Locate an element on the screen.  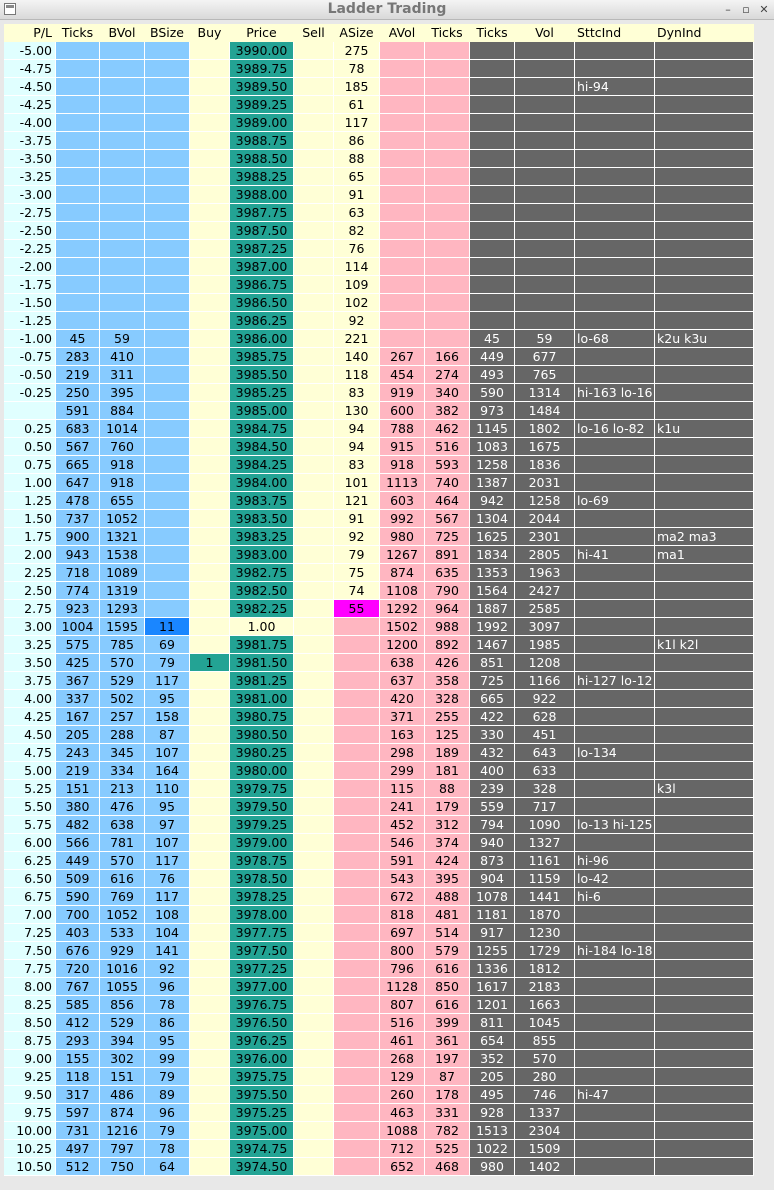
ask-size-cell: 55 is located at coordinates (357, 609).